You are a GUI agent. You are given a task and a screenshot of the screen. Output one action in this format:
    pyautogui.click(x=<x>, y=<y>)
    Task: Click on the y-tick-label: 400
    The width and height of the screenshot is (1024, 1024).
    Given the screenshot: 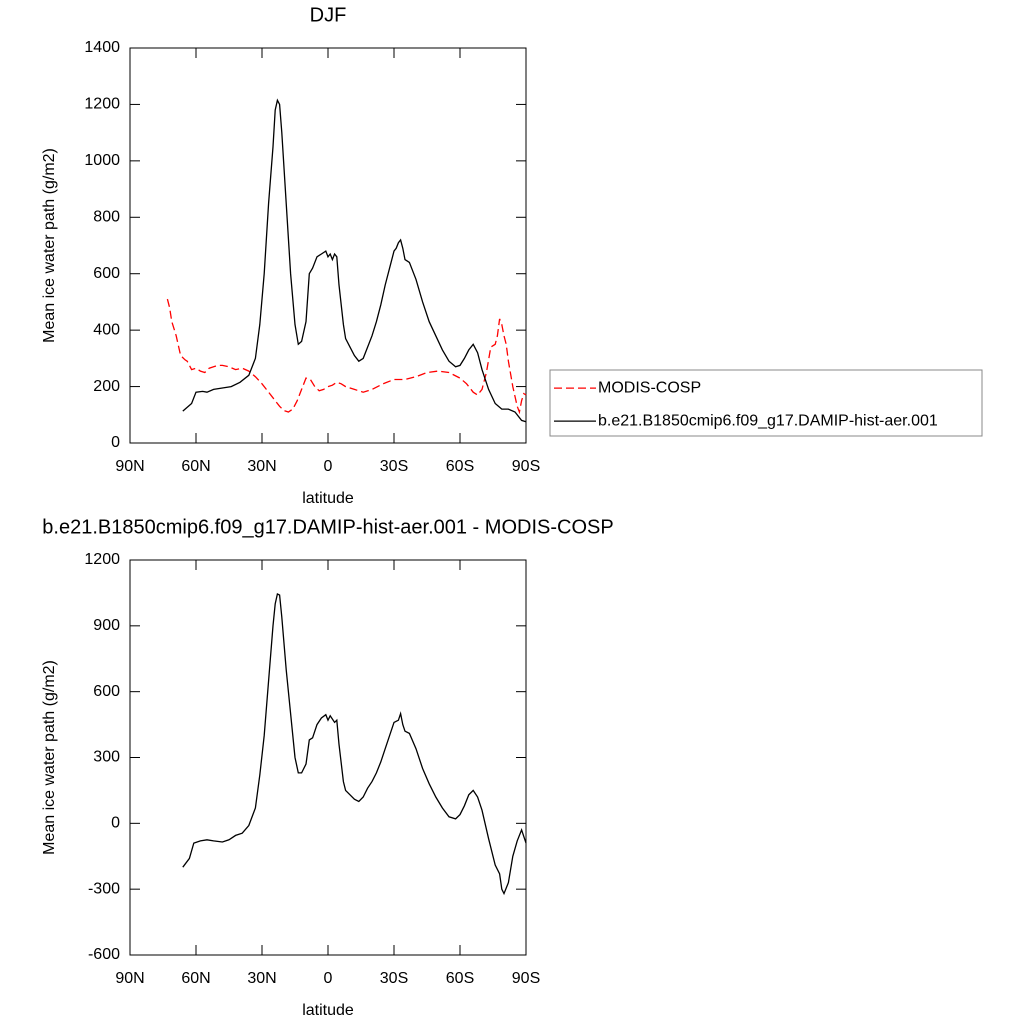 What is the action you would take?
    pyautogui.click(x=106, y=329)
    